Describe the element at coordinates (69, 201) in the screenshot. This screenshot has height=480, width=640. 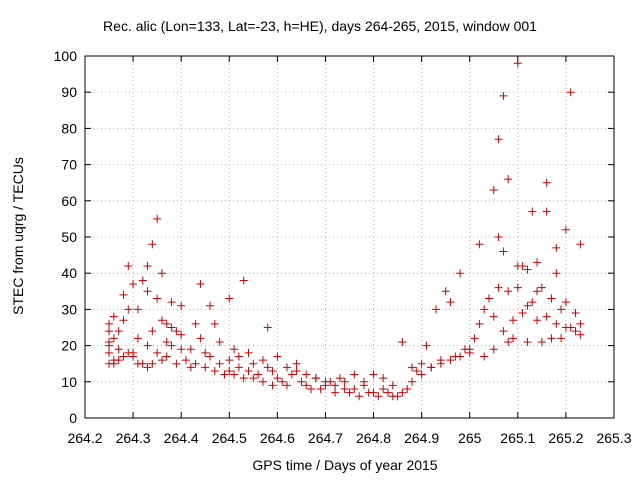
I see `y-tick-label: 60` at that location.